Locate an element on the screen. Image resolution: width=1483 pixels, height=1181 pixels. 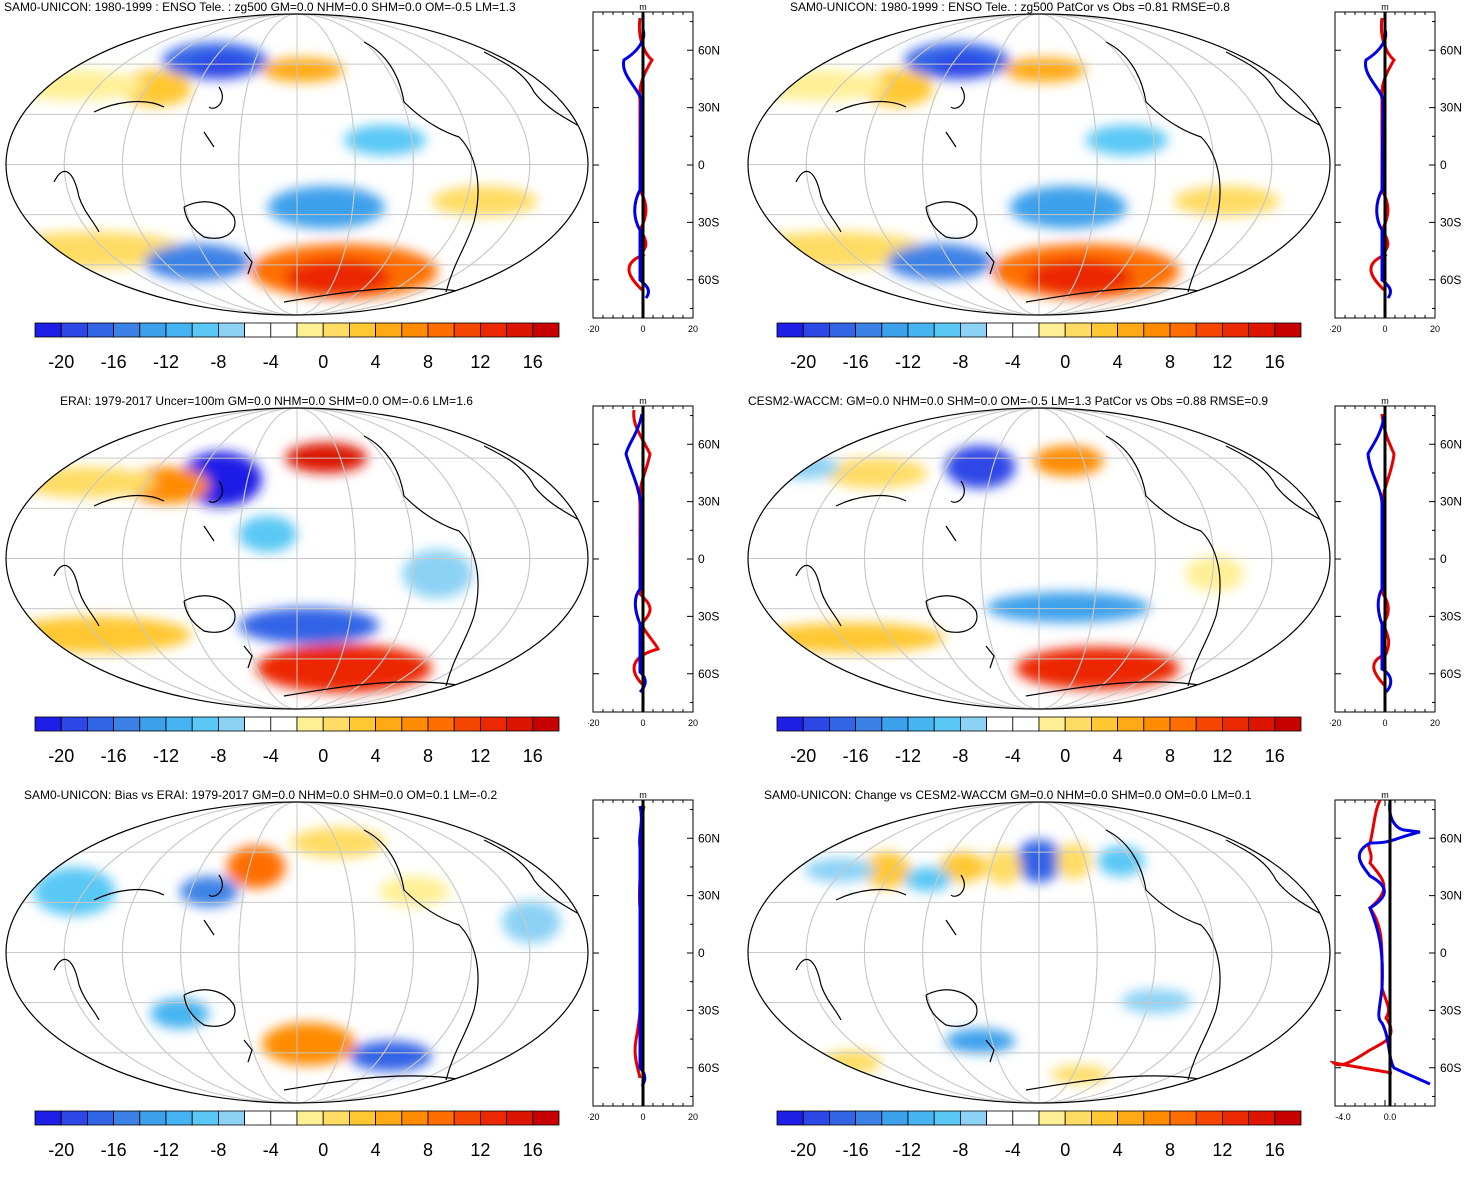
profile-unit: m is located at coordinates (1385, 401).